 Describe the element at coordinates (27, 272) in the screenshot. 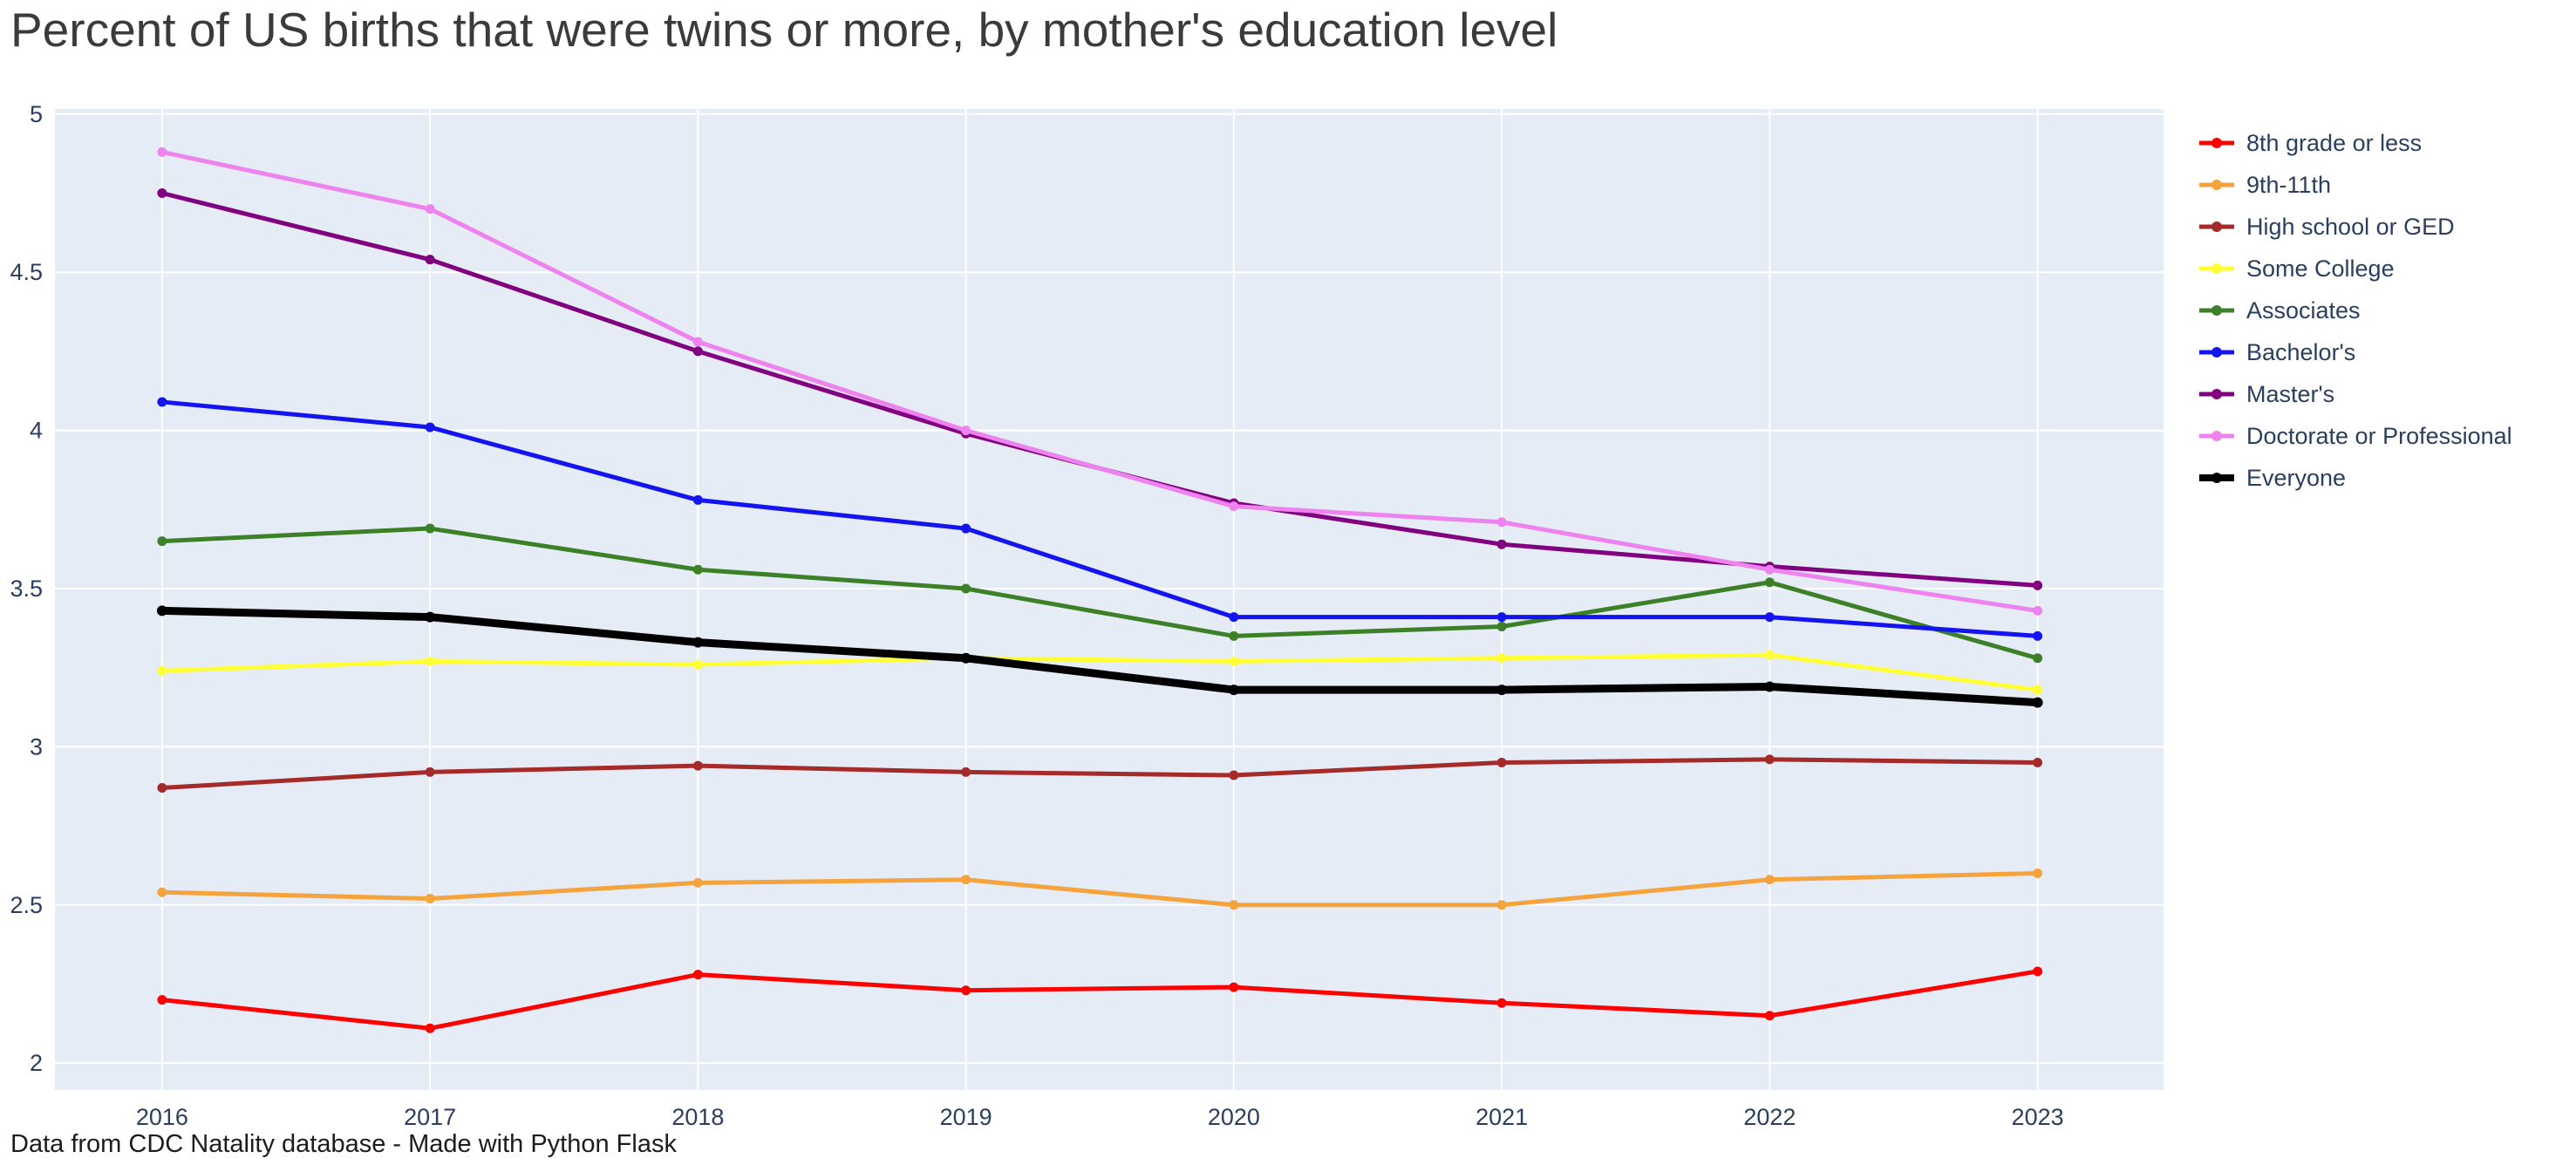

I see `y-tick-label: 4.5` at that location.